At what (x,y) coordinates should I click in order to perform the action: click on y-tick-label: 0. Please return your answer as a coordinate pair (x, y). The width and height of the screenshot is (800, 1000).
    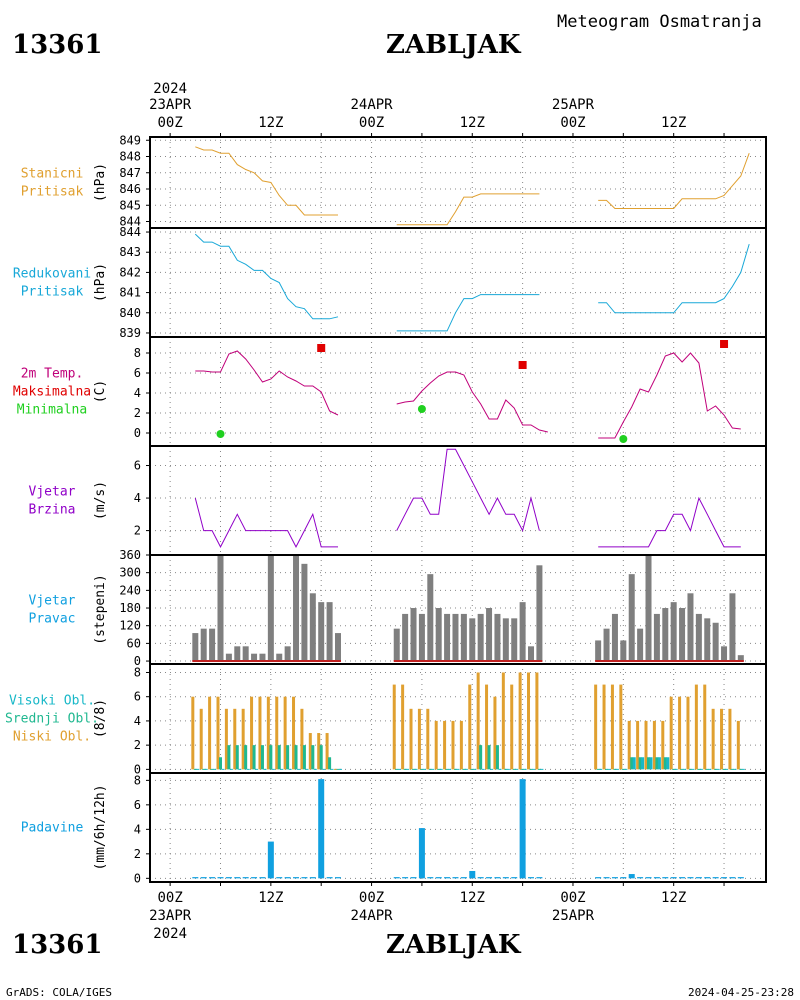
    Looking at the image, I should click on (137, 878).